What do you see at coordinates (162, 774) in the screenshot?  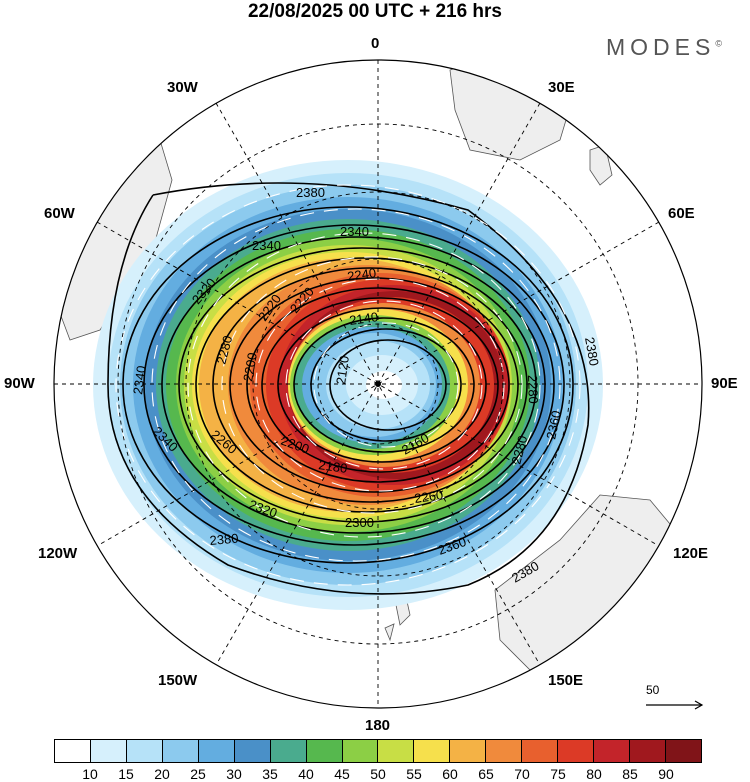 I see `colorbar-tick-label: 20` at bounding box center [162, 774].